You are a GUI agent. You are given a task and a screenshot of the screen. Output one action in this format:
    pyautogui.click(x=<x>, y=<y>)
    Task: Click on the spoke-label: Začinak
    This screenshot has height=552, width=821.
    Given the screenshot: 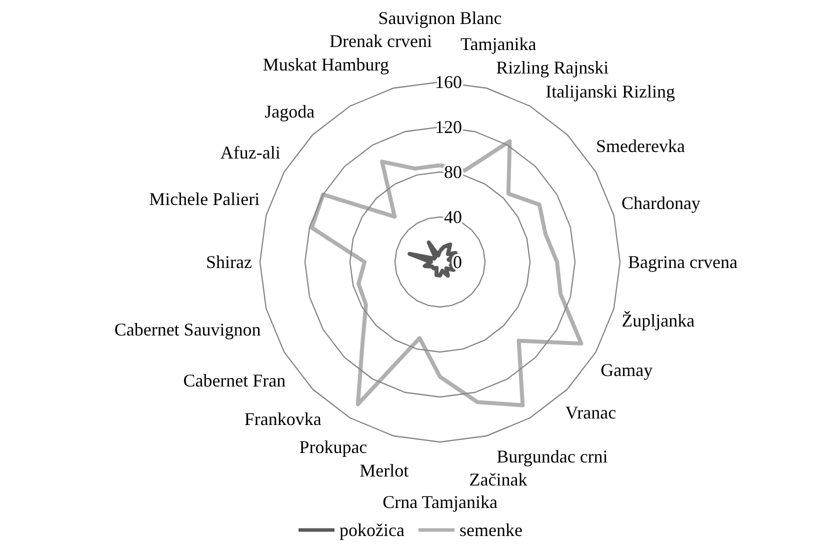 What is the action you would take?
    pyautogui.click(x=498, y=479)
    